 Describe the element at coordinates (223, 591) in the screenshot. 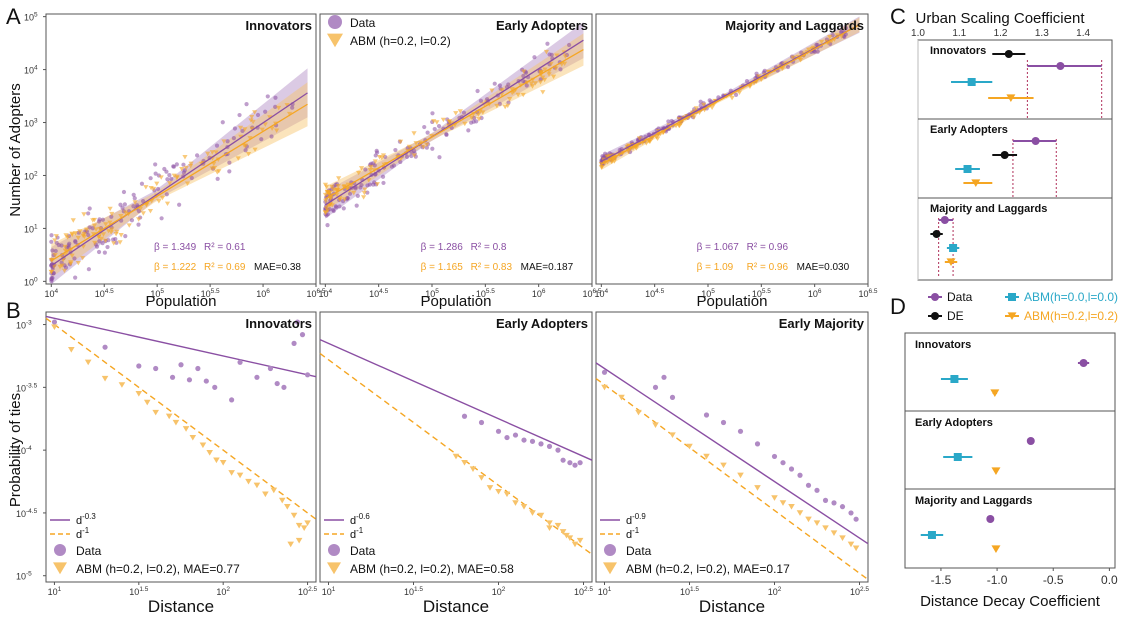

I see `x-tick-label: 10²` at that location.